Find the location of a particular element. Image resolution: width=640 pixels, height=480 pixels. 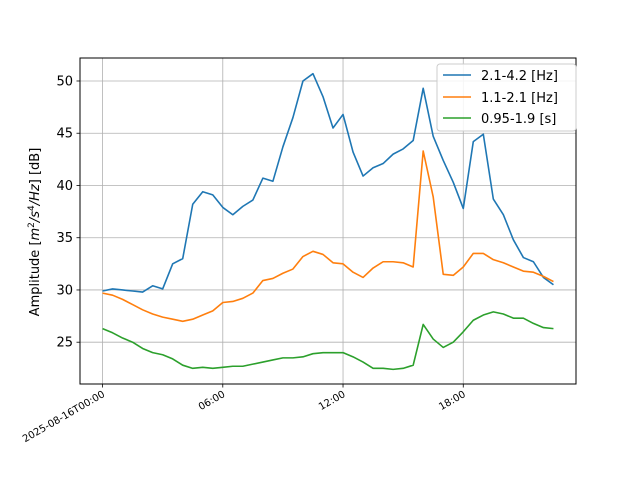

y-axis-ticks: 25 30 35 40 45 50 is located at coordinates (68, 212).